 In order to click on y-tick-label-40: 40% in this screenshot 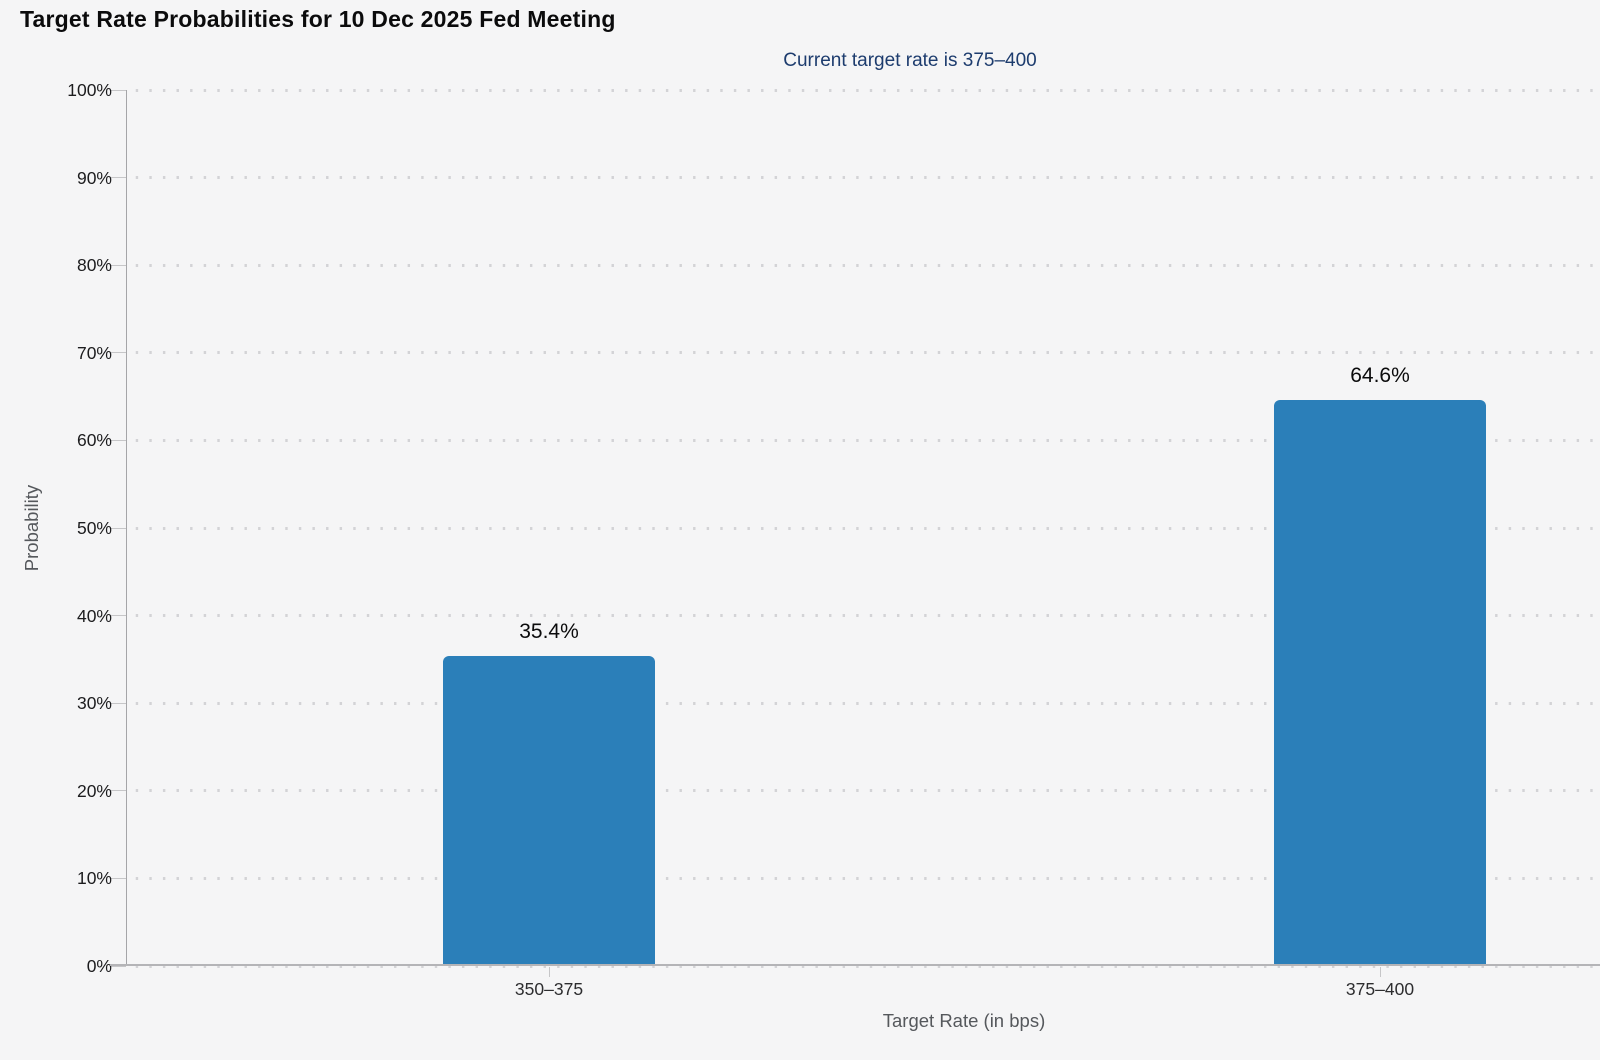, I will do `click(94, 615)`.